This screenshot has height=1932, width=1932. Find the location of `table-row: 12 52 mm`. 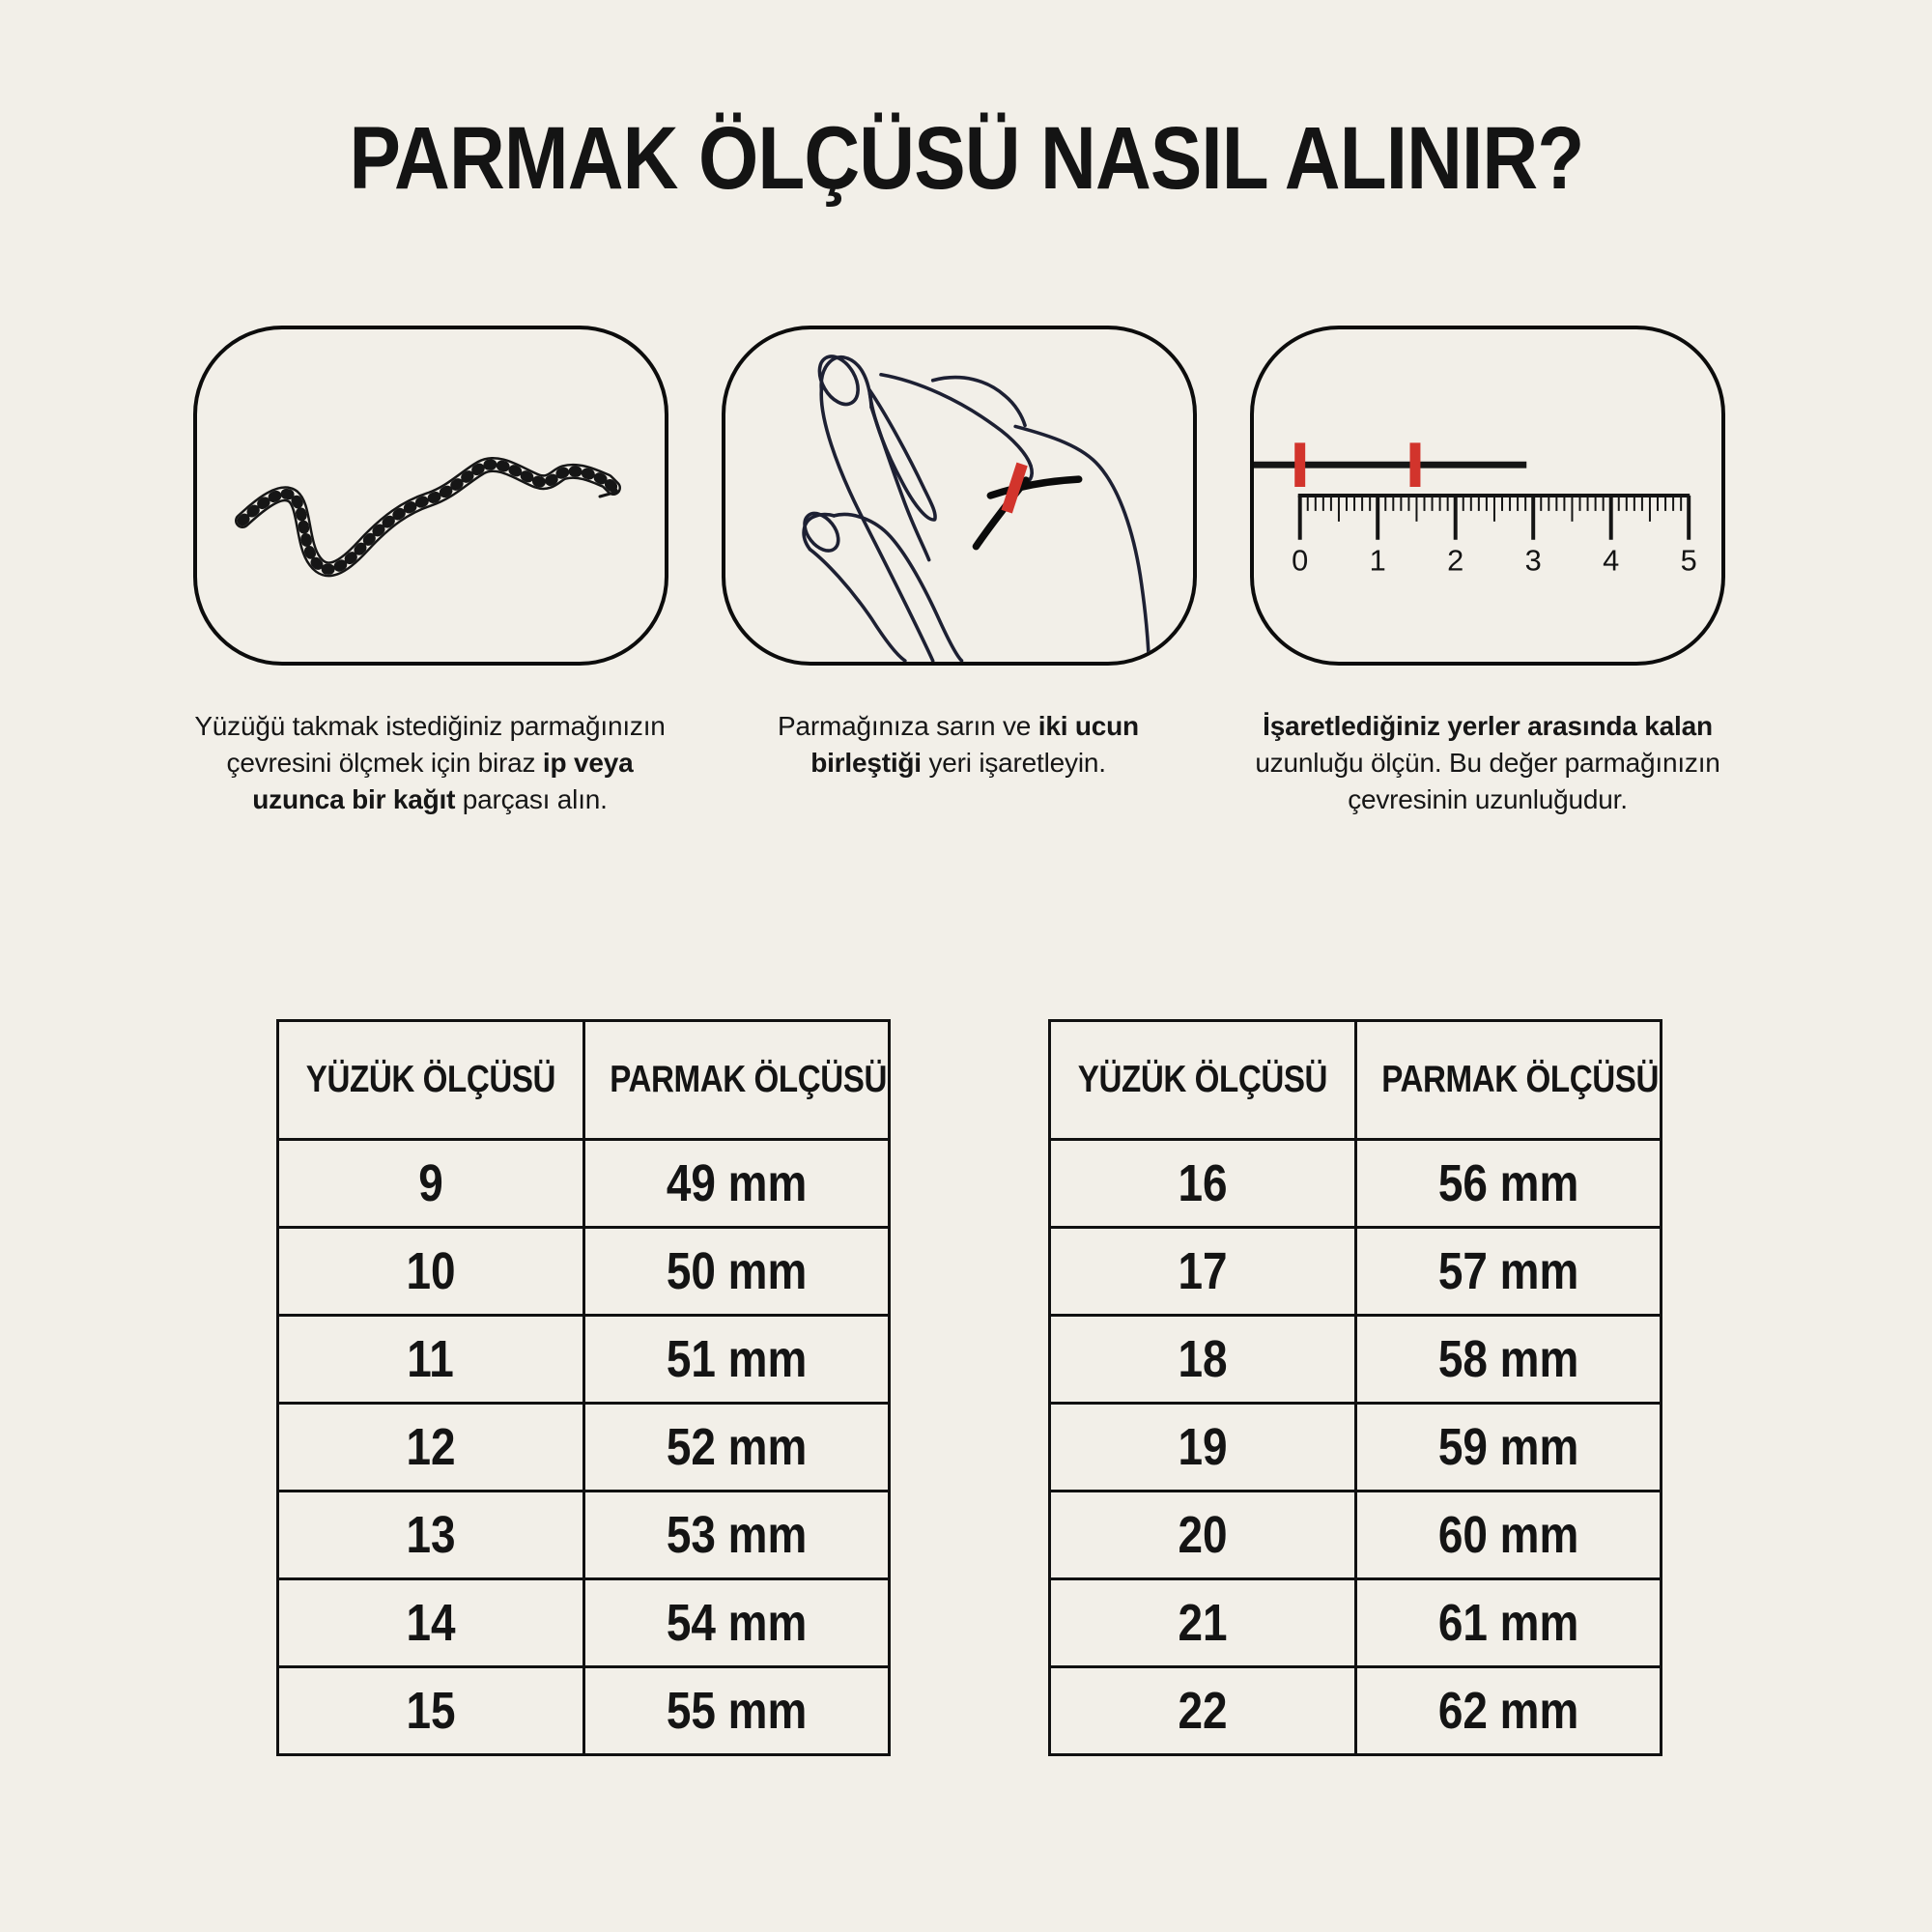

table-row: 12 52 mm is located at coordinates (583, 1447).